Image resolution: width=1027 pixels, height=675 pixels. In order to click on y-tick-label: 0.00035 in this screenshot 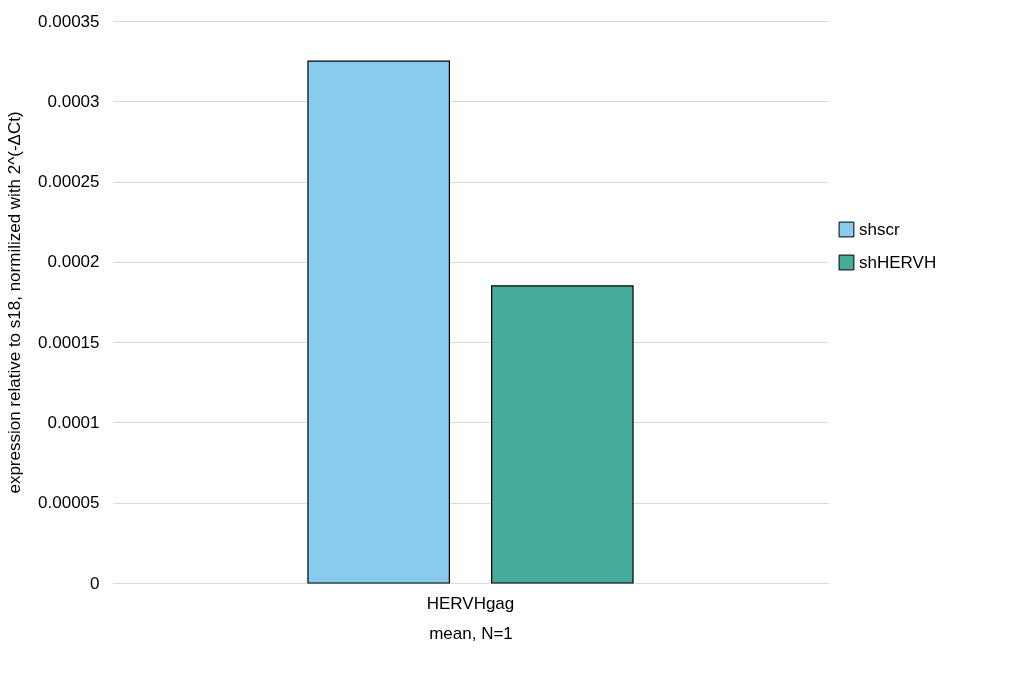, I will do `click(69, 21)`.